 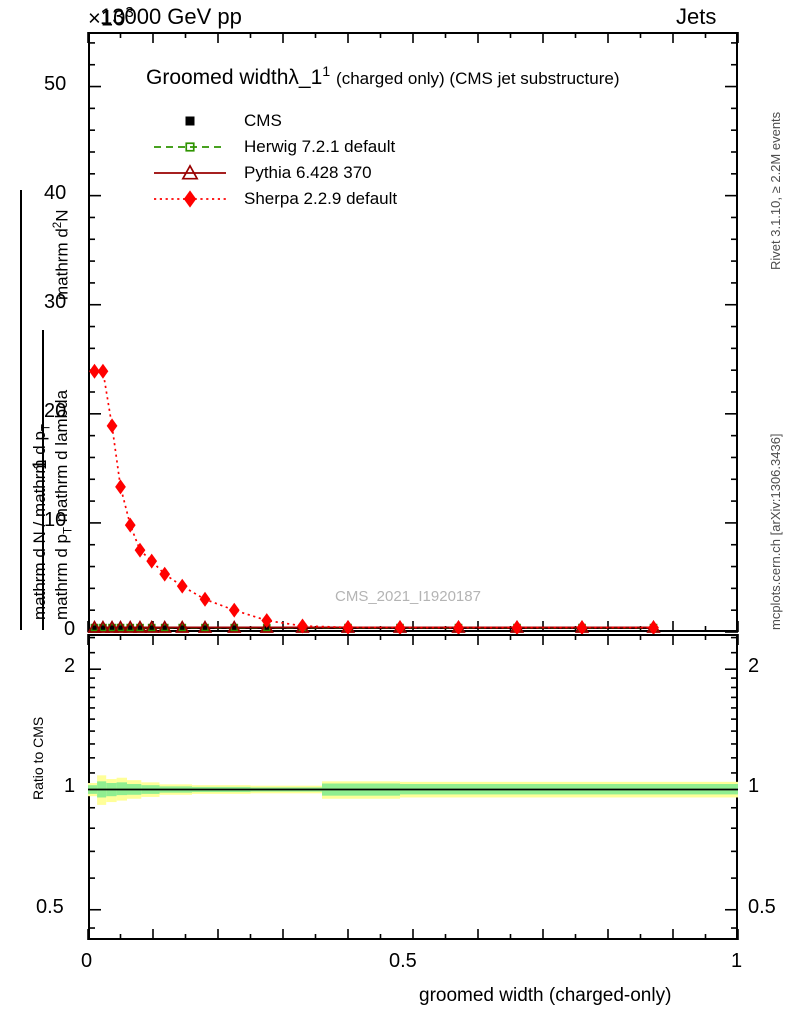 I want to click on x-axis-title: groomed width (charged-only), so click(x=545, y=995).